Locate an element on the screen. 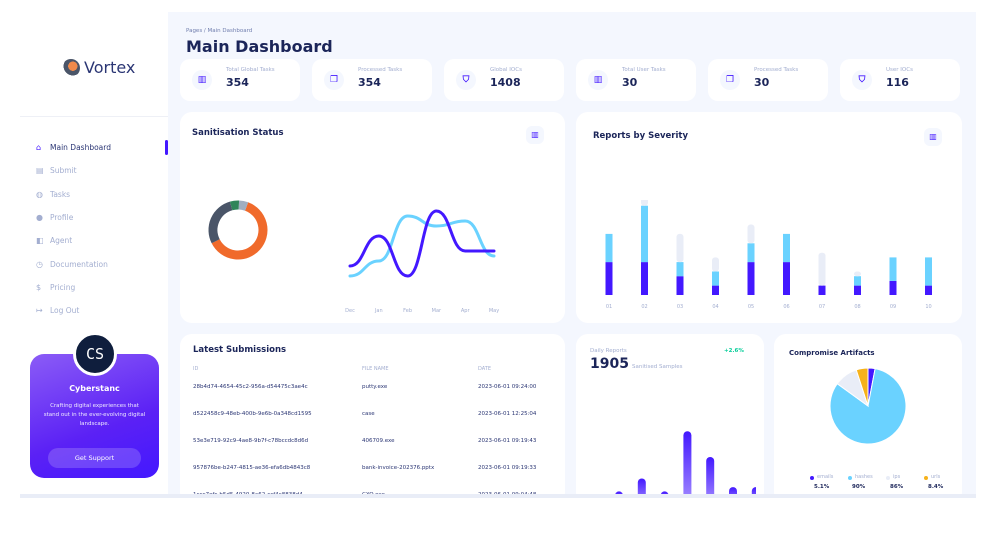 This screenshot has height=536, width=1000. sanitisation-title: Sanitisation Status is located at coordinates (238, 133).